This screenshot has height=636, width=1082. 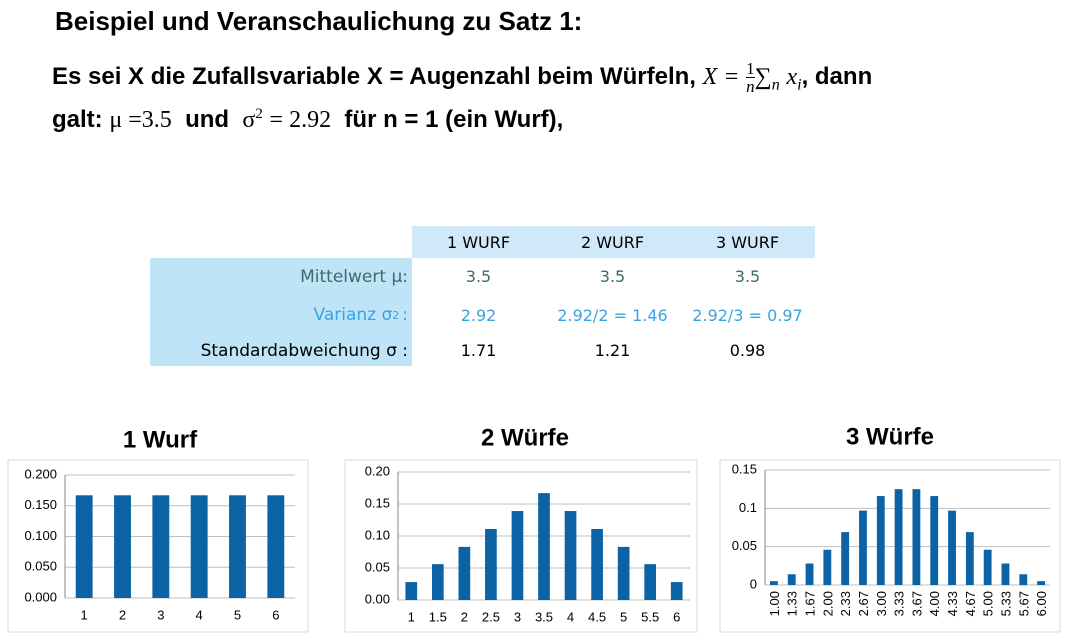 I want to click on y-tick-label: 0.05, so click(x=377, y=566).